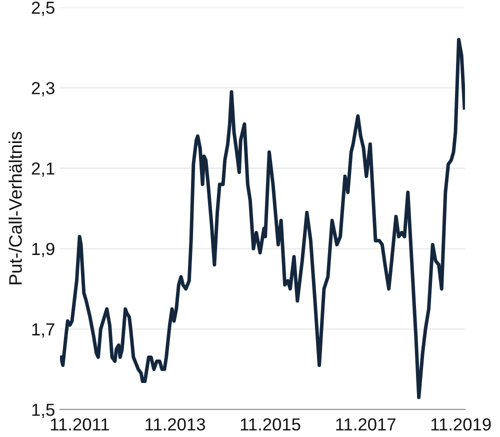  What do you see at coordinates (43, 411) in the screenshot?
I see `y-tick-label: 1,5` at bounding box center [43, 411].